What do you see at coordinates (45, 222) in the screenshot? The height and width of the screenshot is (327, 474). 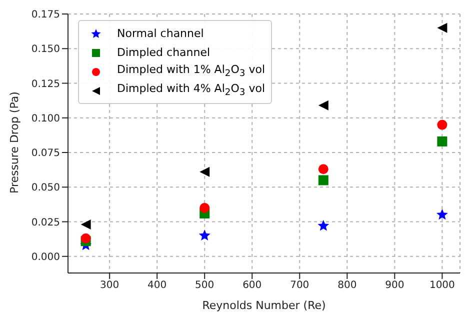 I see `y-tick-label: 0.025` at bounding box center [45, 222].